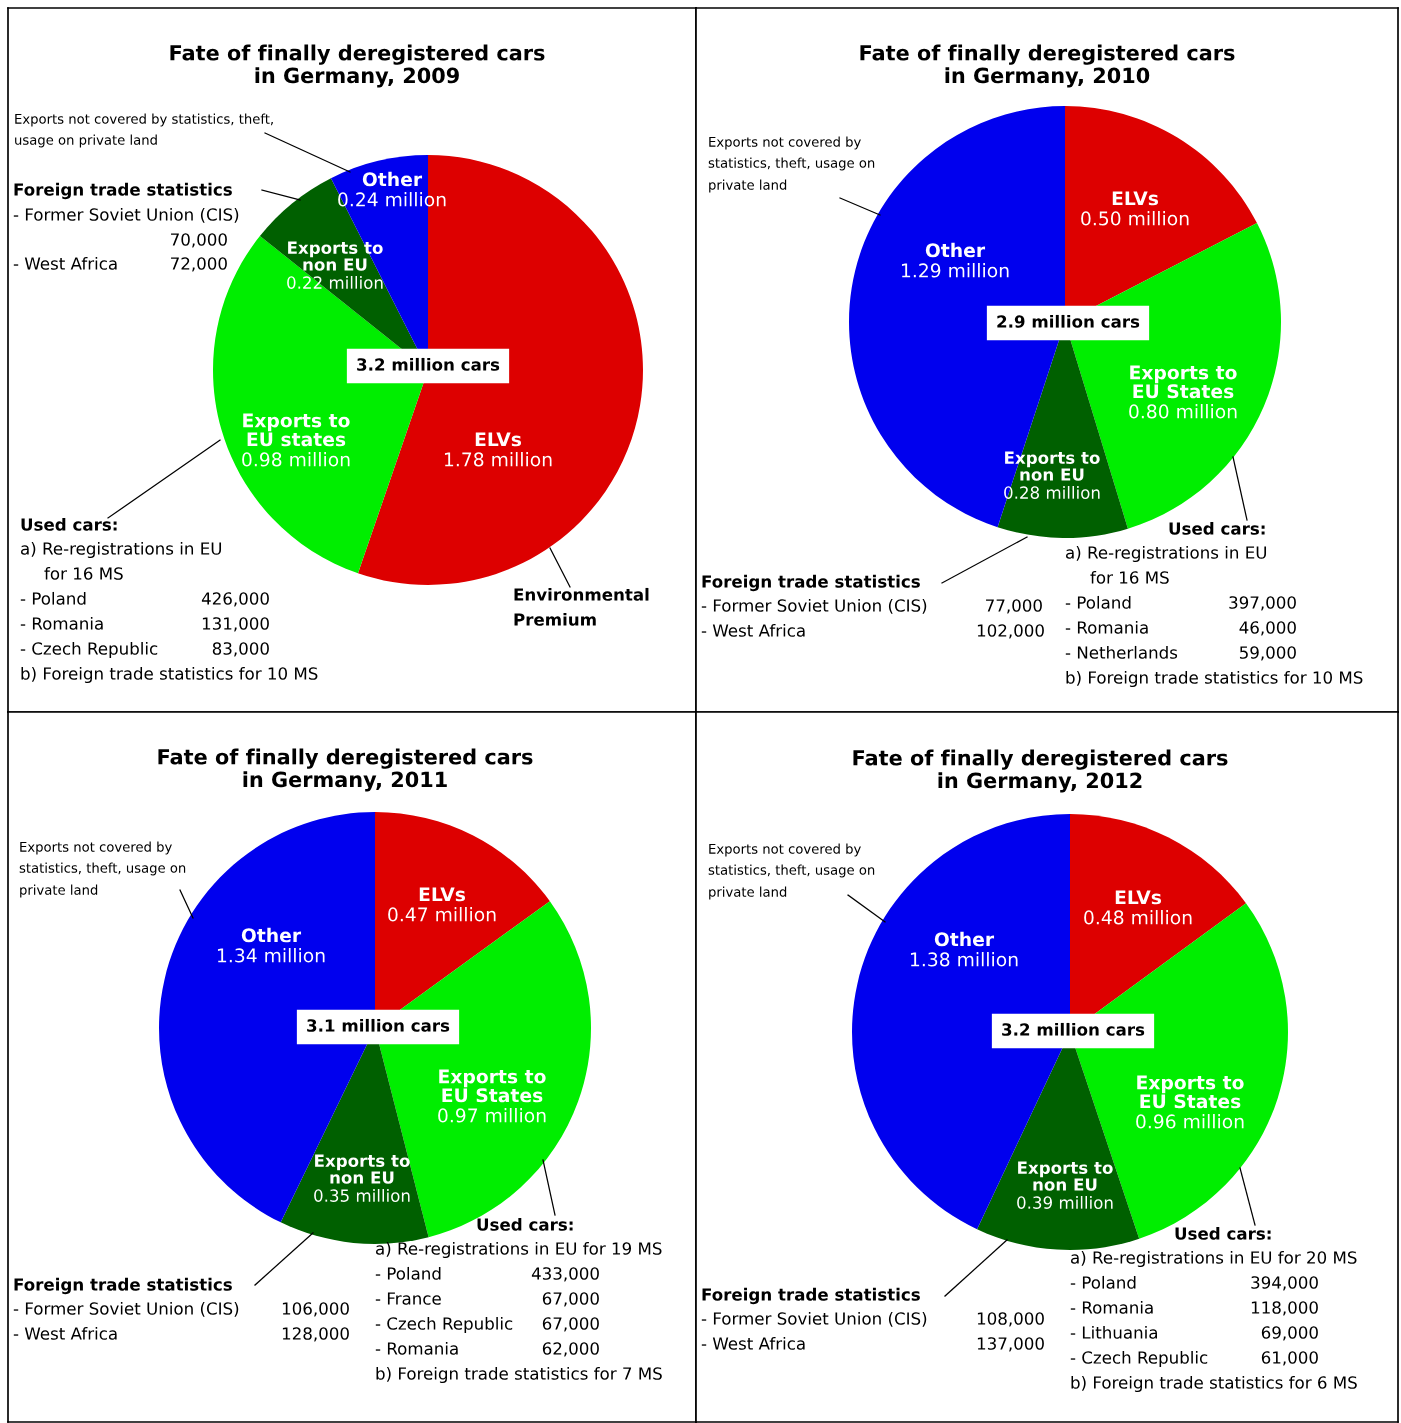 This screenshot has height=1423, width=1401. Describe the element at coordinates (1010, 1319) in the screenshot. I see `text: 108,000` at that location.